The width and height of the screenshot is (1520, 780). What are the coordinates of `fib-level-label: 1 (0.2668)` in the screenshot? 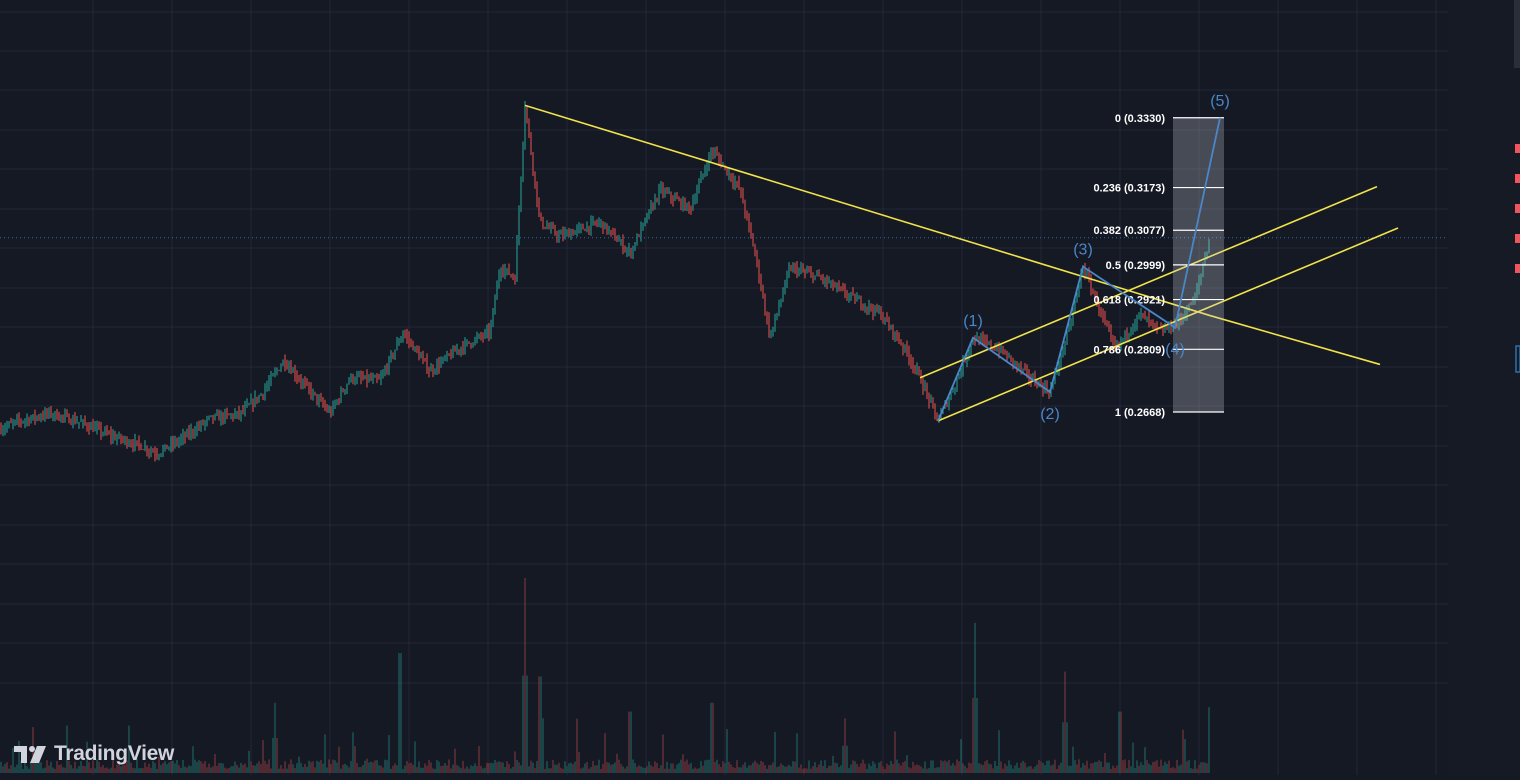 It's located at (1140, 413).